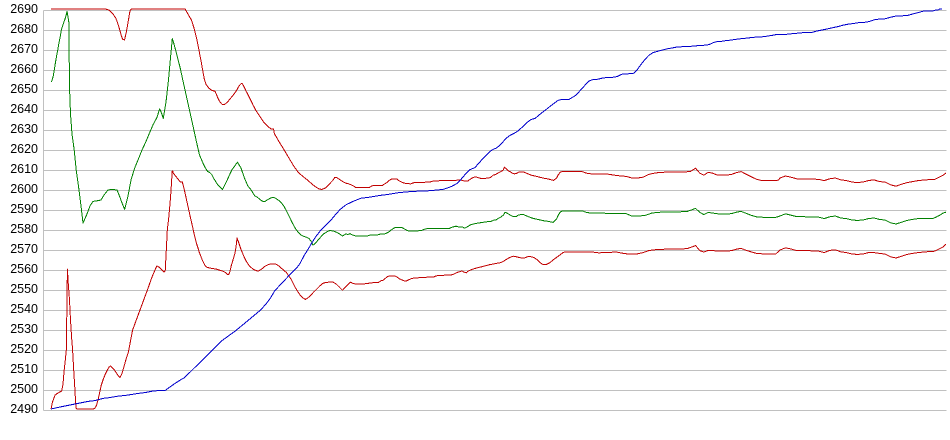 The height and width of the screenshot is (440, 950). Describe the element at coordinates (24, 169) in the screenshot. I see `svg-text: 2610` at that location.